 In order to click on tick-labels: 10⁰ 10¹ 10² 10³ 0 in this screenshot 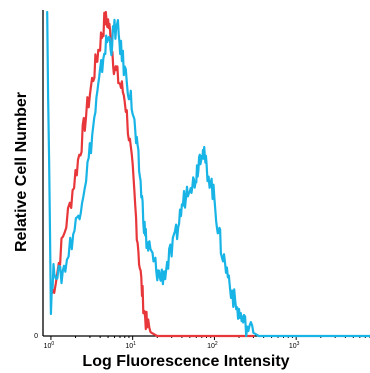, I will do `click(167, 341)`.